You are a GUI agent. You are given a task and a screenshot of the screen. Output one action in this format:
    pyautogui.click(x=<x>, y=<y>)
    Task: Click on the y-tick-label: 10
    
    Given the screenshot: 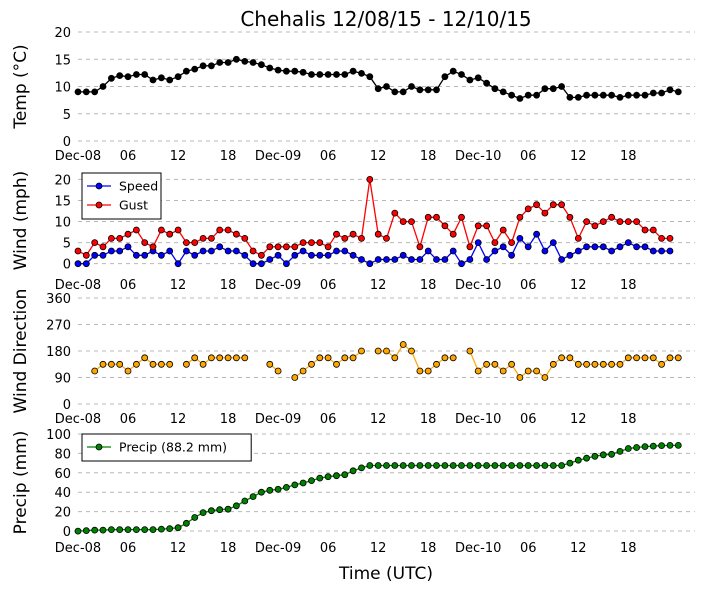 What is the action you would take?
    pyautogui.click(x=62, y=223)
    